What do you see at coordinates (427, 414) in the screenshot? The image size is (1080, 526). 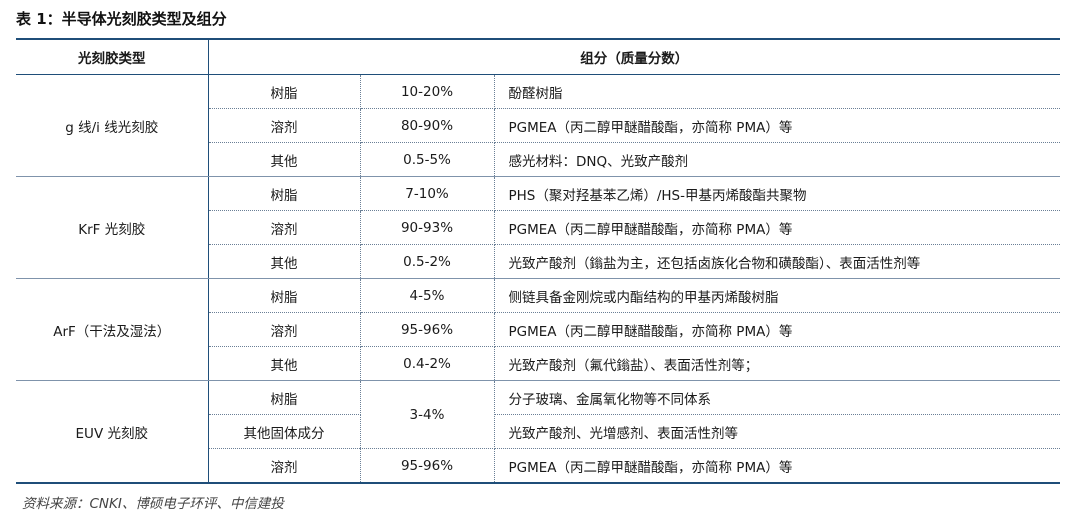 I see `fraction-cell: 3-4%` at bounding box center [427, 414].